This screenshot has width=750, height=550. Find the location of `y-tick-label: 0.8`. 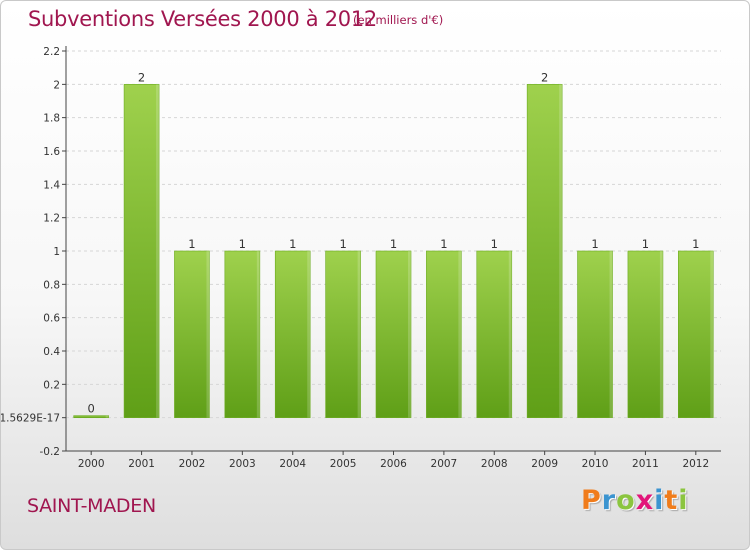

y-tick-label: 0.8 is located at coordinates (51, 285).